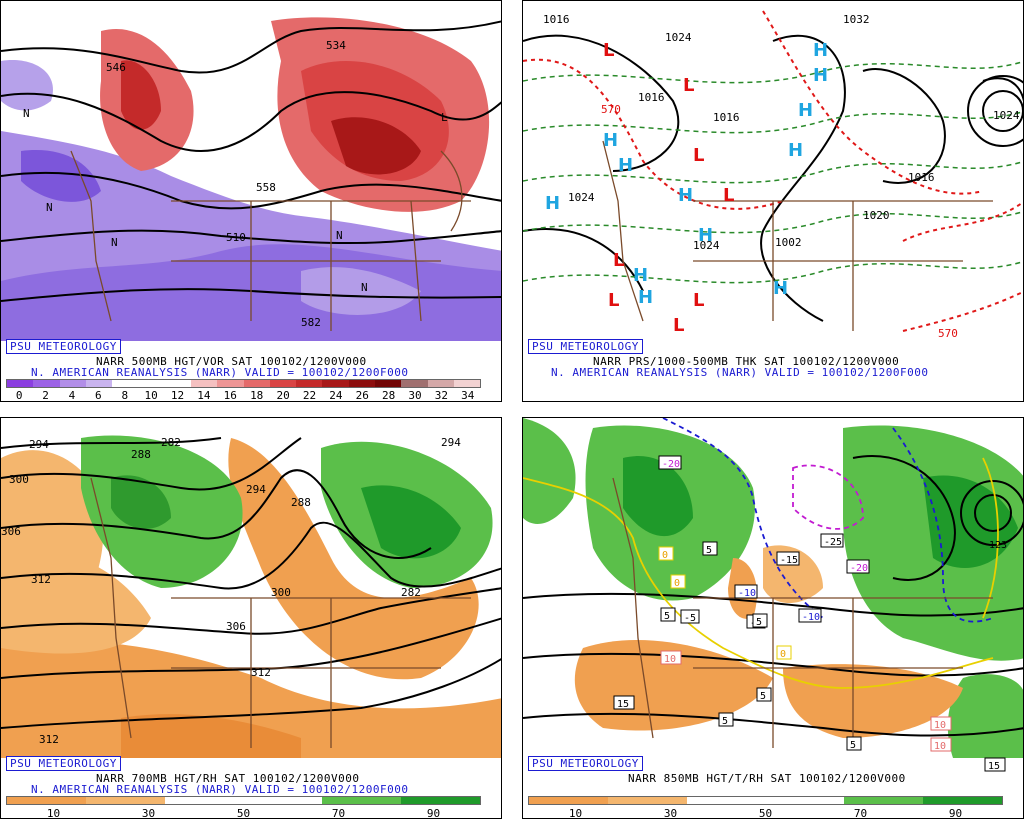 The image size is (1024, 819). Describe the element at coordinates (468, 395) in the screenshot. I see `scale-tick-label: 34` at that location.